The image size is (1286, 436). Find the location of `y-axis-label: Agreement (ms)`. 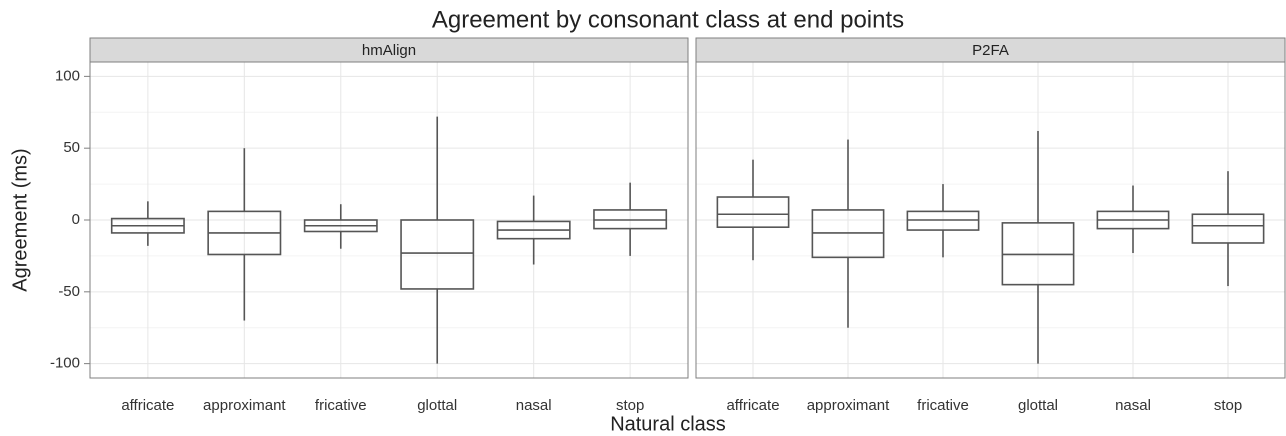

y-axis-label: Agreement (ms) is located at coordinates (20, 219).